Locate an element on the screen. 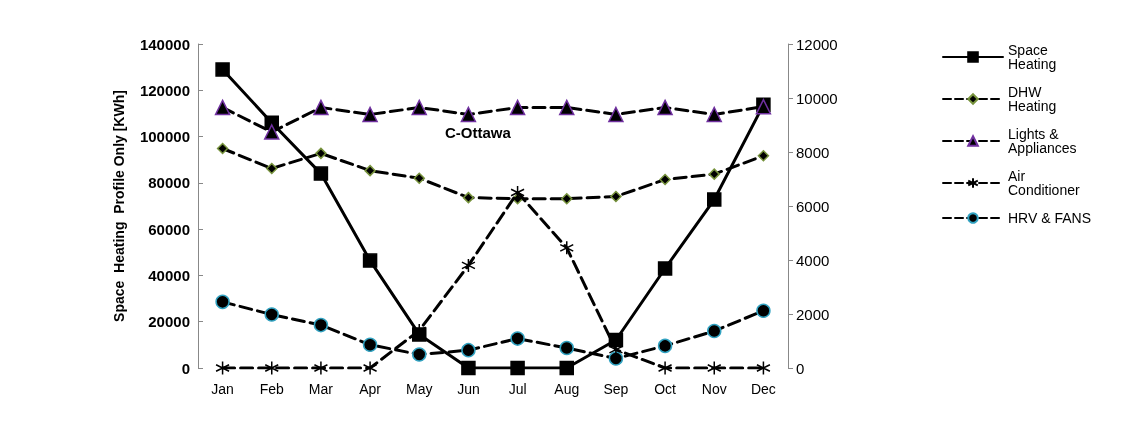 The image size is (1121, 426). y-tick-label: 120000 is located at coordinates (164, 90).